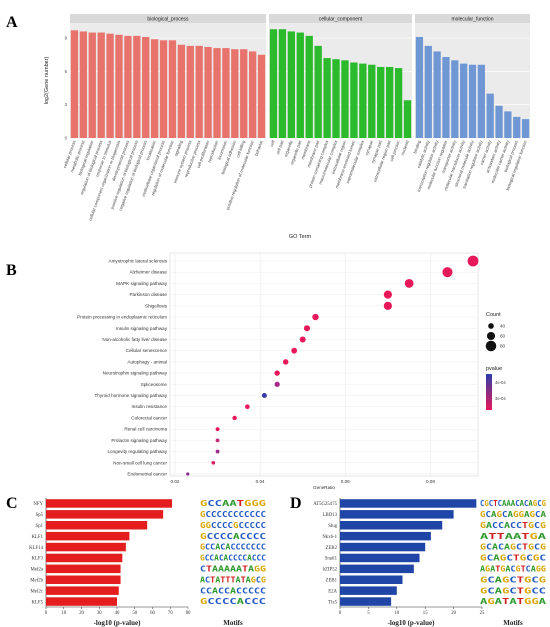 This screenshot has width=550, height=627. What do you see at coordinates (81, 613) in the screenshot?
I see `x-tick-label: 20` at bounding box center [81, 613].